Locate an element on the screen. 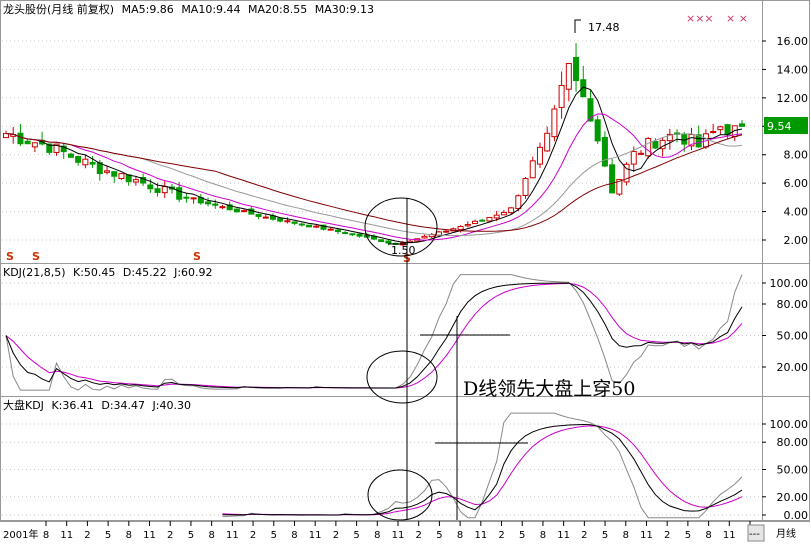  period-label: 月线 is located at coordinates (786, 533).